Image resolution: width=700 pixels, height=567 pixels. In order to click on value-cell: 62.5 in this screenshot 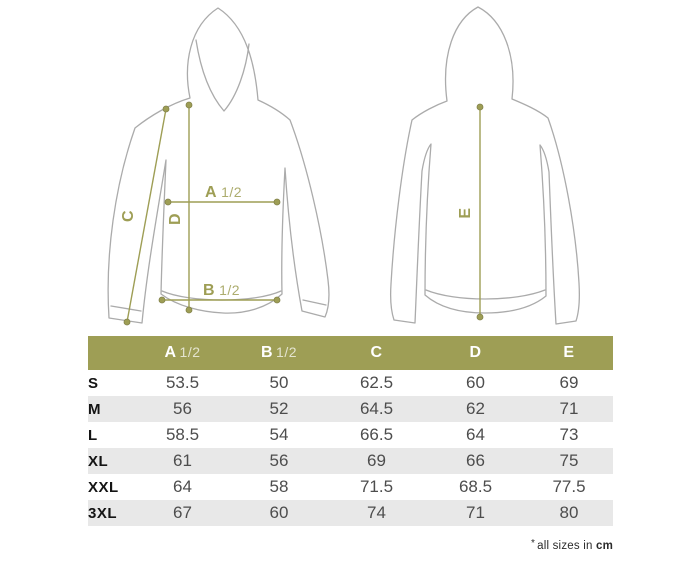, I will do `click(376, 382)`.